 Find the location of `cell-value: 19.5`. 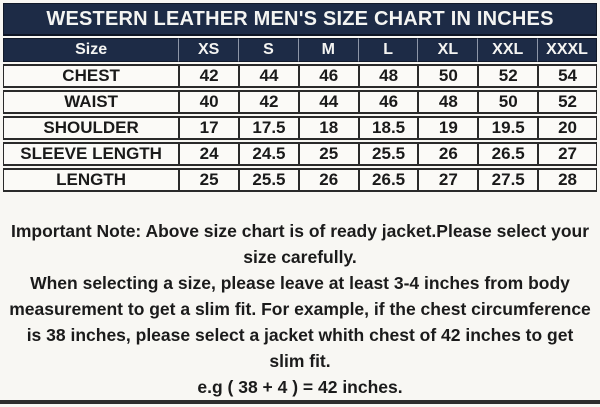

cell-value: 19.5 is located at coordinates (507, 128).